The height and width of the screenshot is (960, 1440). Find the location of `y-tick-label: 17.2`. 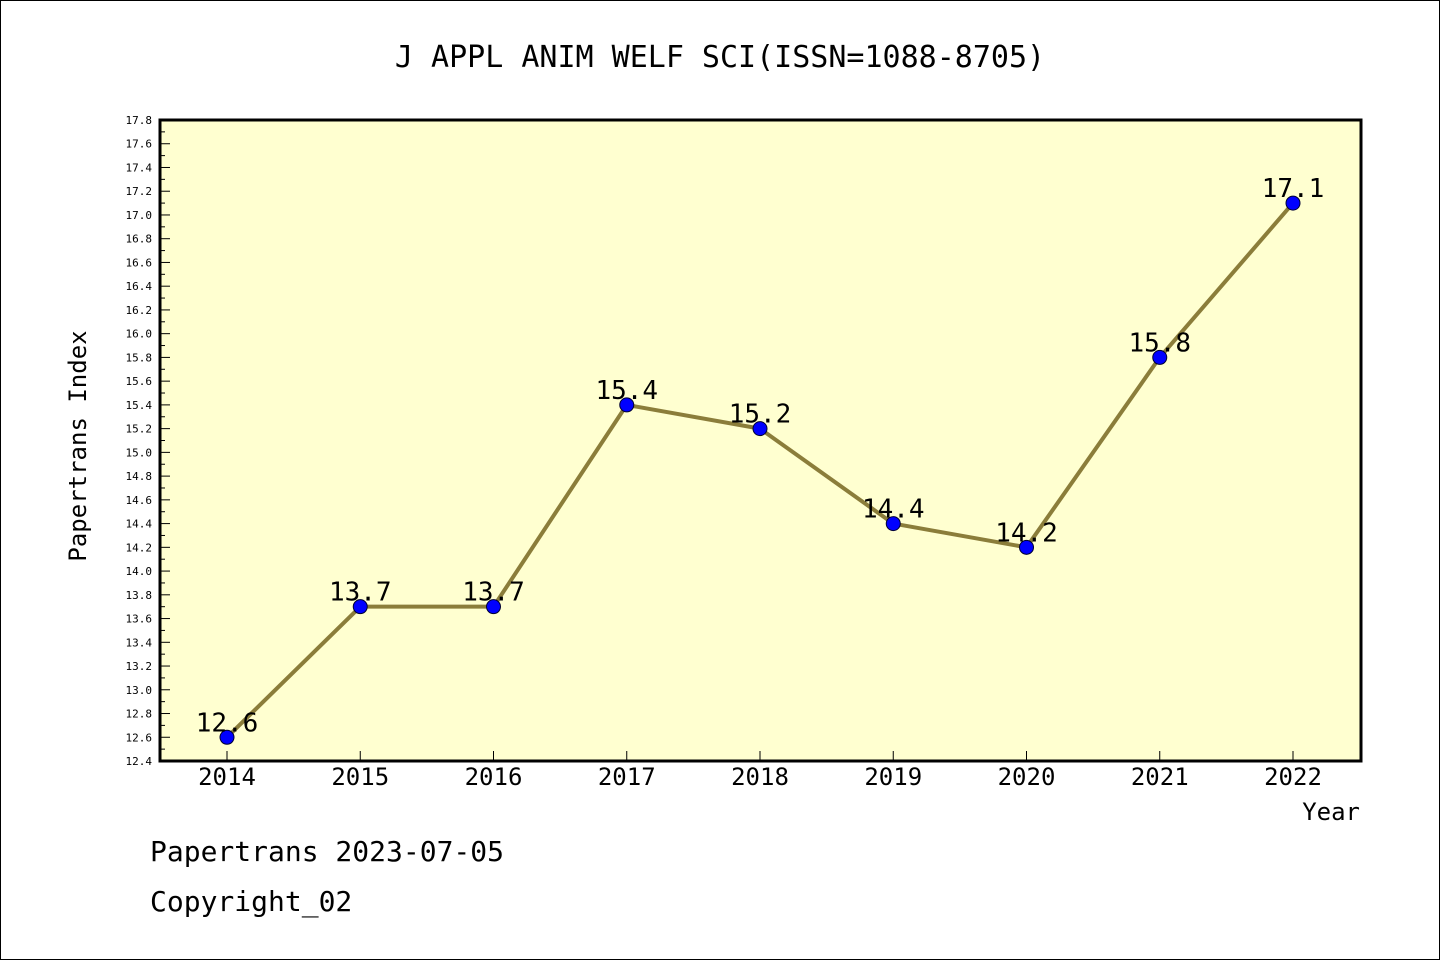

y-tick-label: 17.2 is located at coordinates (139, 191).